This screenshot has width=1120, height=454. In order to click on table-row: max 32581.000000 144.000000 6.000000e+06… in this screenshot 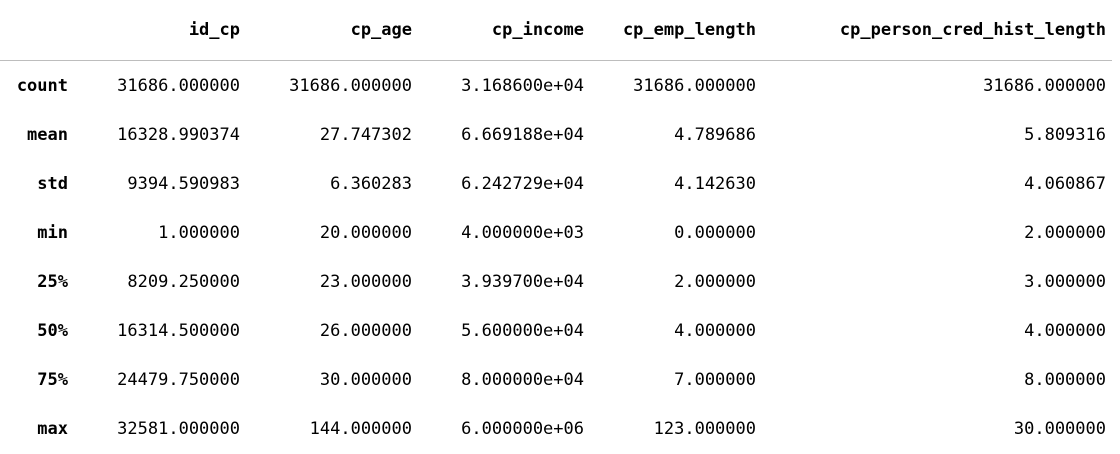, I will do `click(556, 429)`.